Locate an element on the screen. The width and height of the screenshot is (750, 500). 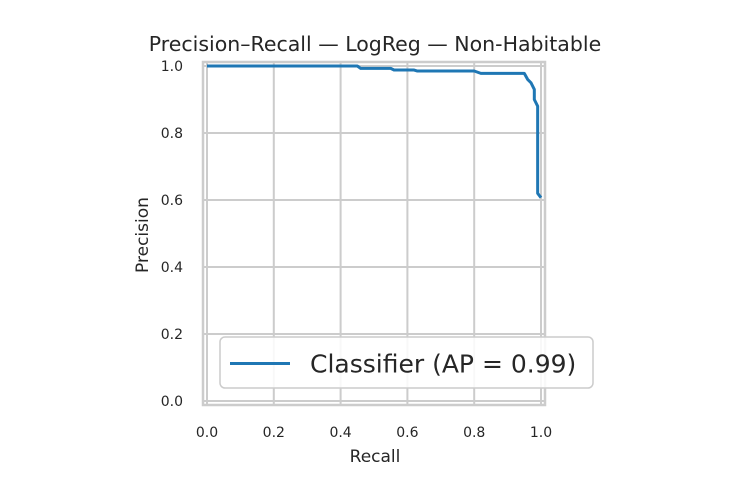
y-tick-label: 0.6 is located at coordinates (172, 201).